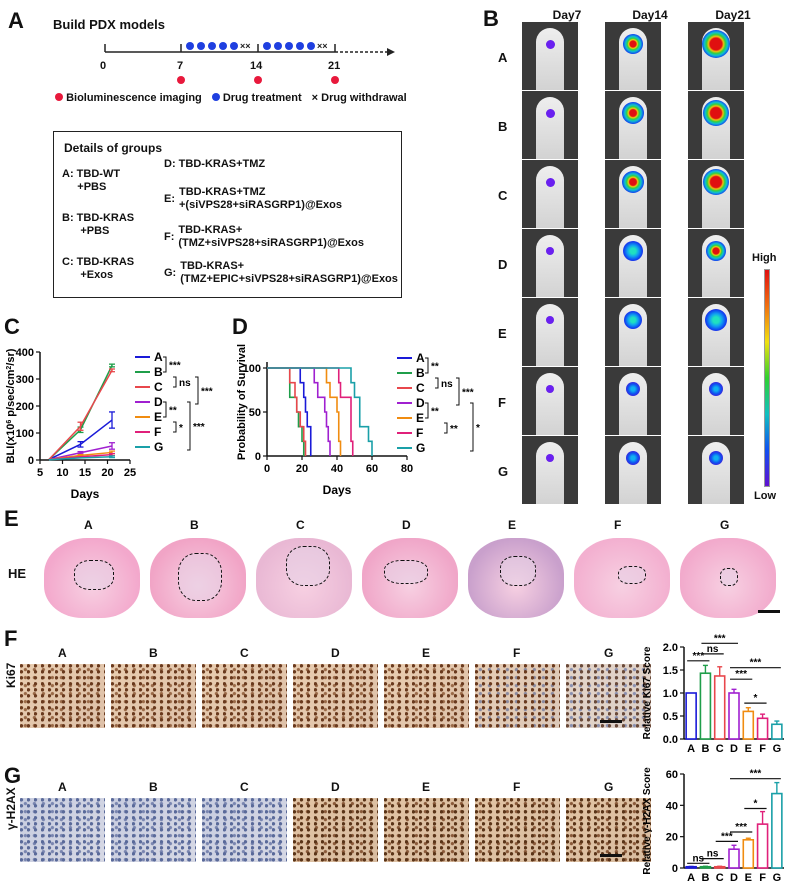 The image size is (789, 888). I want to click on svg-text: 2.0, so click(670, 648).